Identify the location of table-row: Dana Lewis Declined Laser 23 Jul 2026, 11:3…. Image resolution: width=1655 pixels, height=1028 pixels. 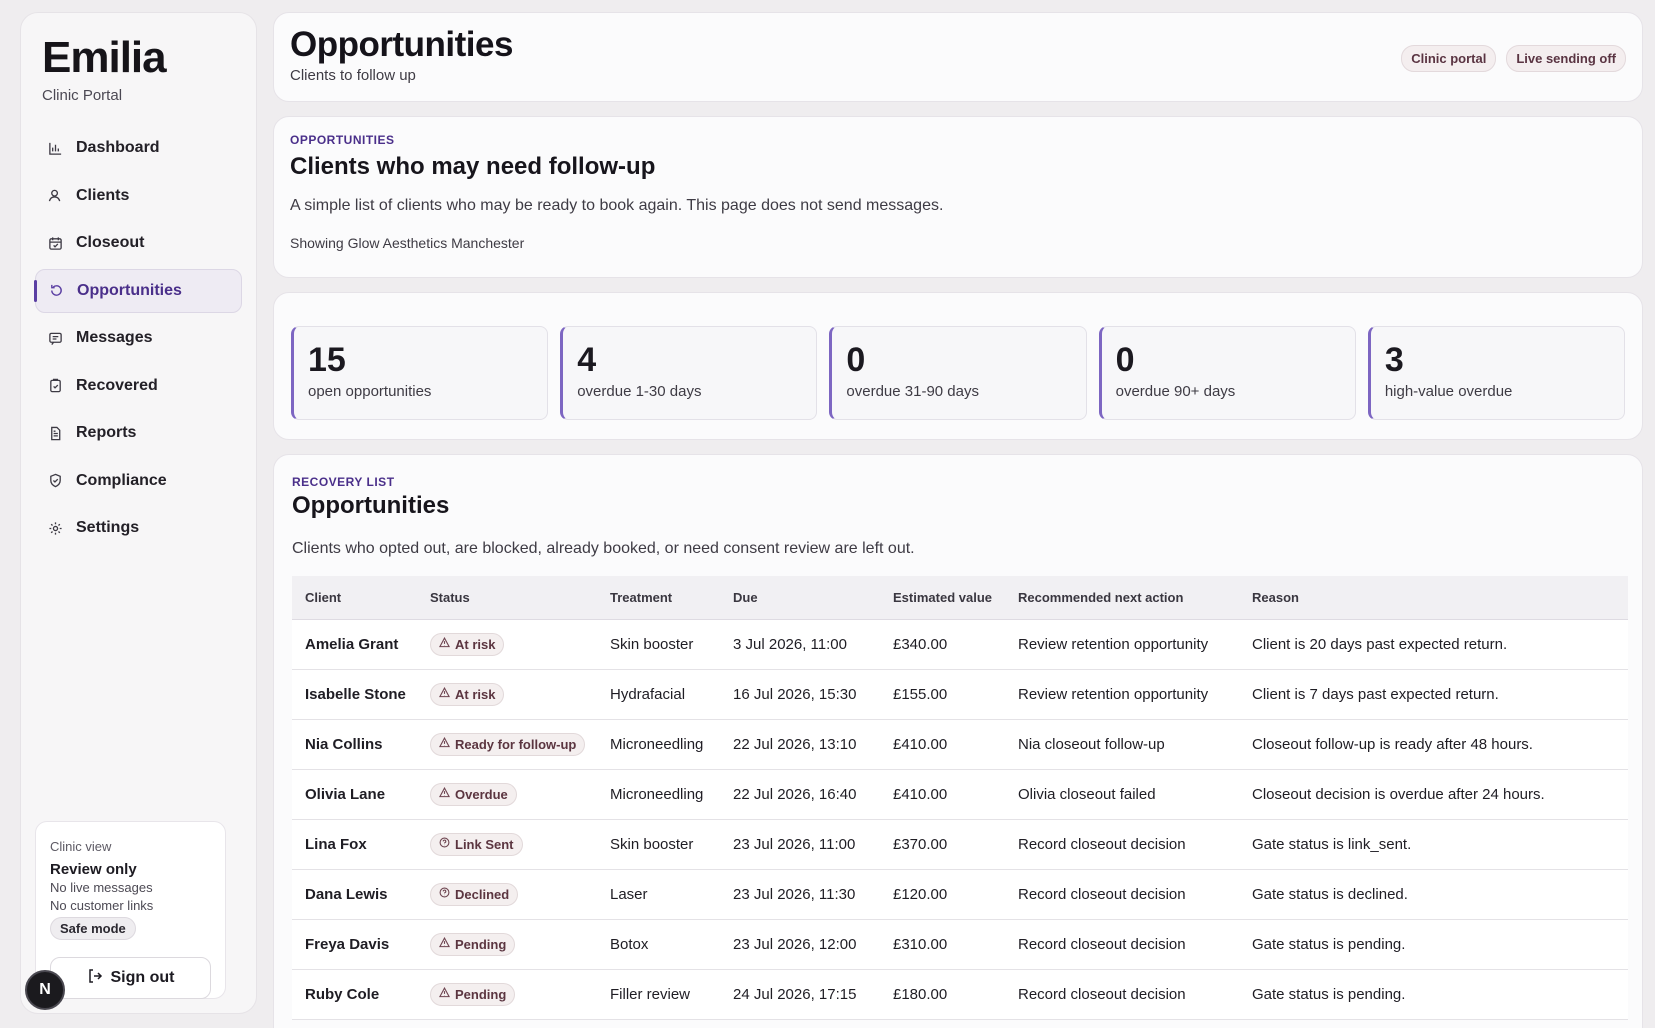
(960, 894).